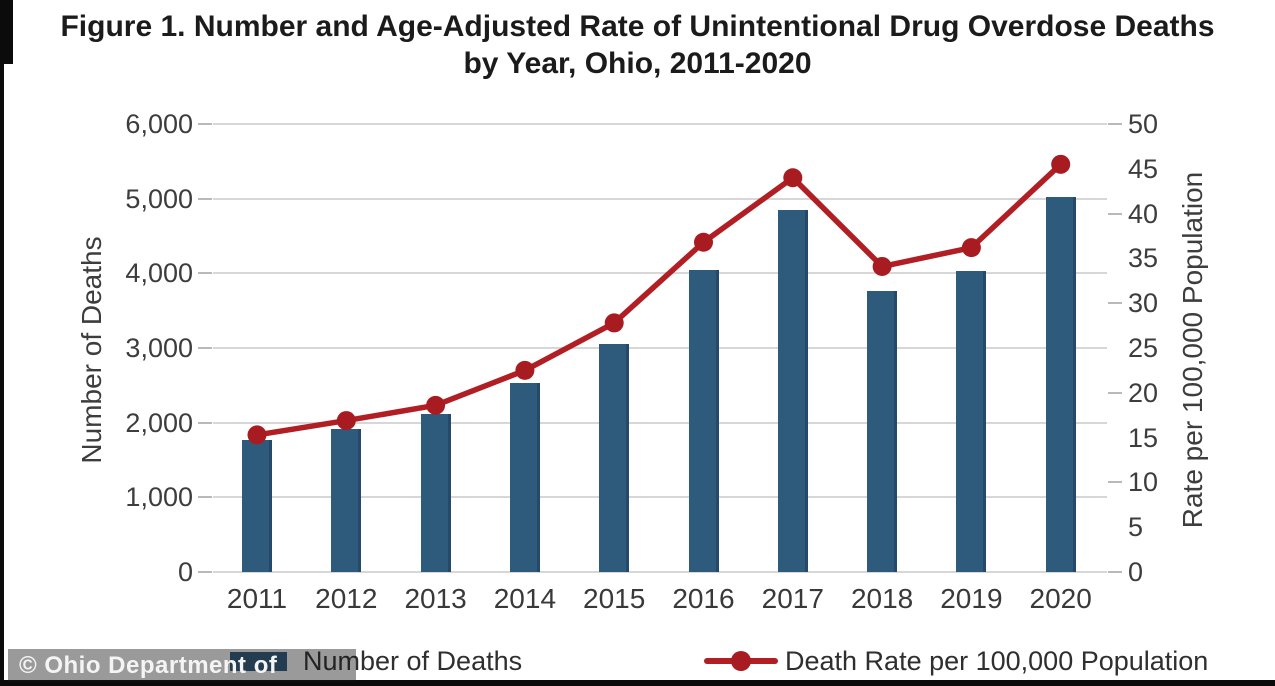  Describe the element at coordinates (882, 431) in the screenshot. I see `bar-2018` at that location.